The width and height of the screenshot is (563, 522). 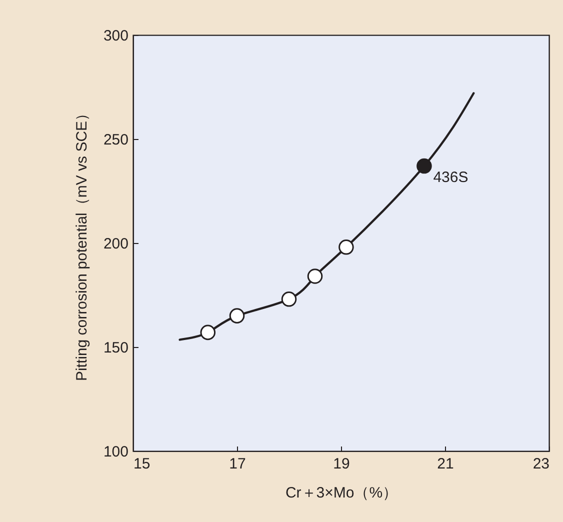 I want to click on x-axis-title: Cr＋3×Mo（%）, so click(x=341, y=493).